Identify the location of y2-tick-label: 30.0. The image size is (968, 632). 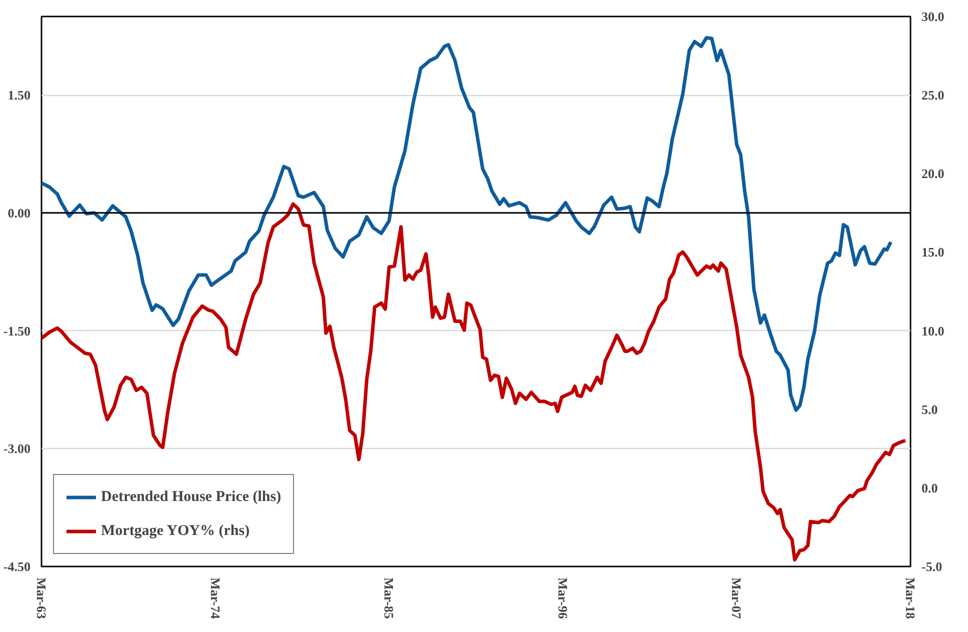
(933, 16).